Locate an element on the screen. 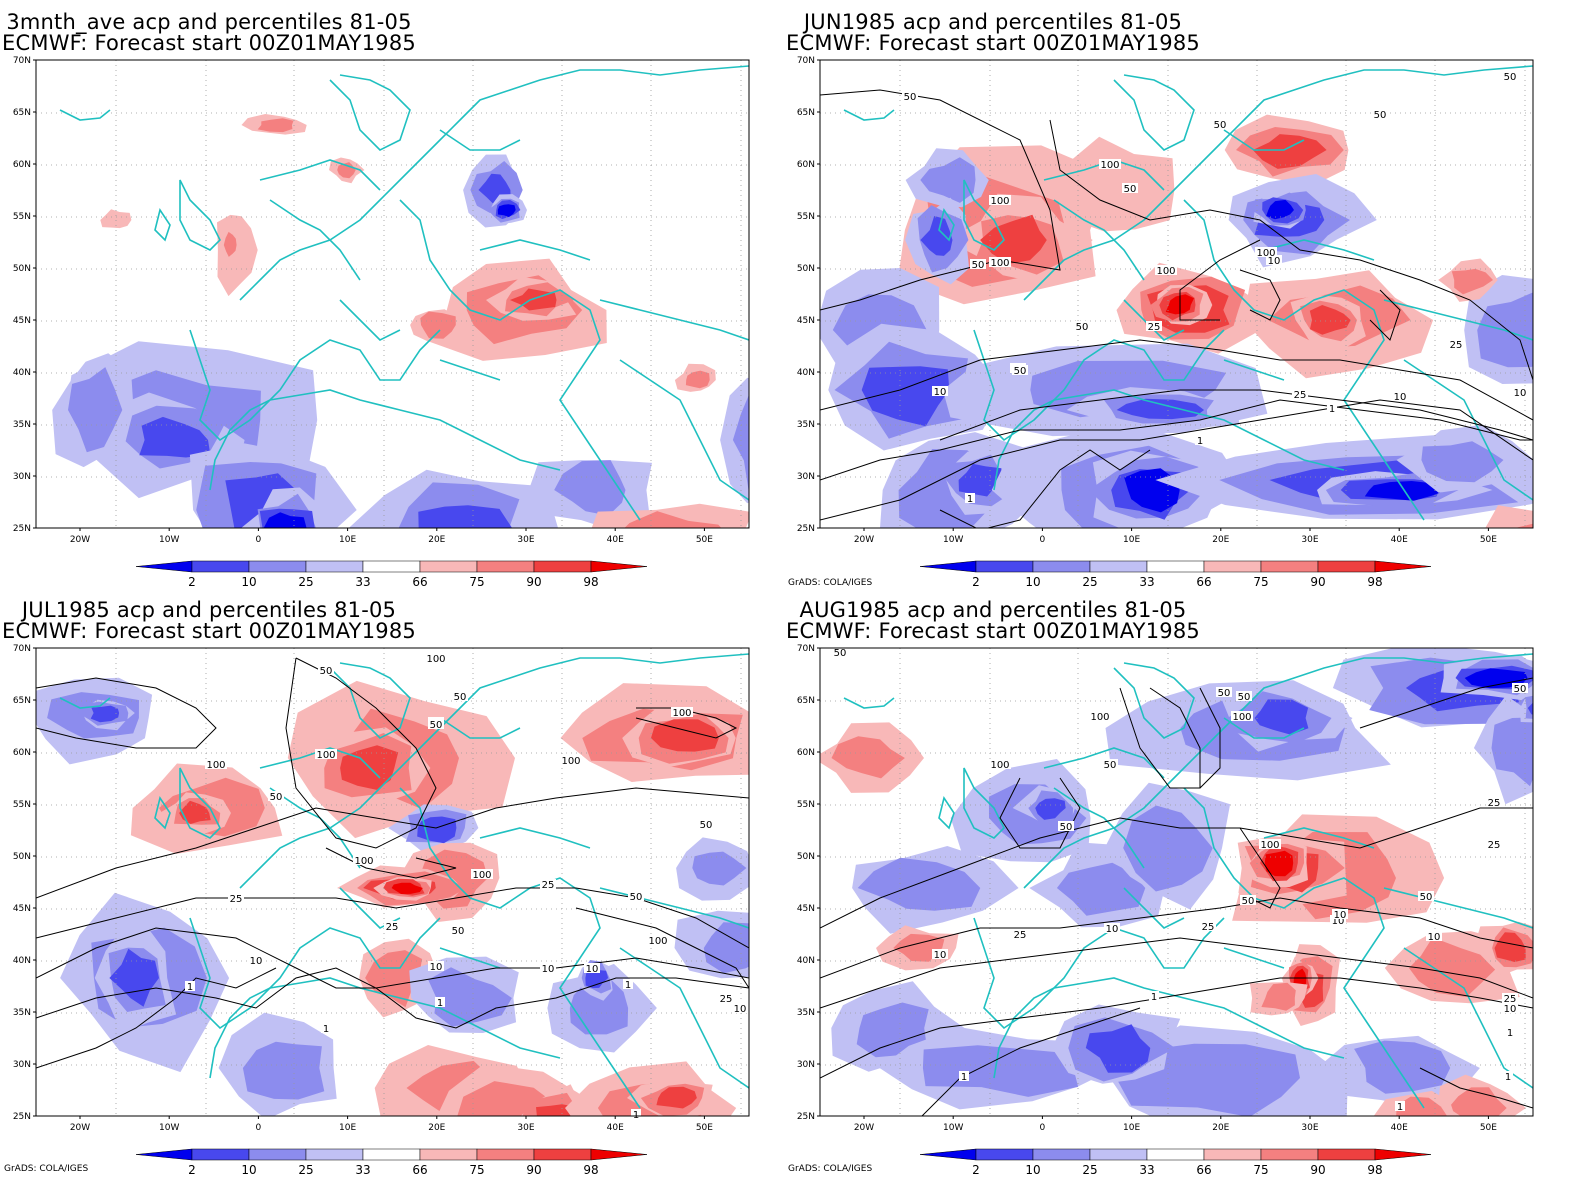  latitude-label: 40N is located at coordinates (806, 961).